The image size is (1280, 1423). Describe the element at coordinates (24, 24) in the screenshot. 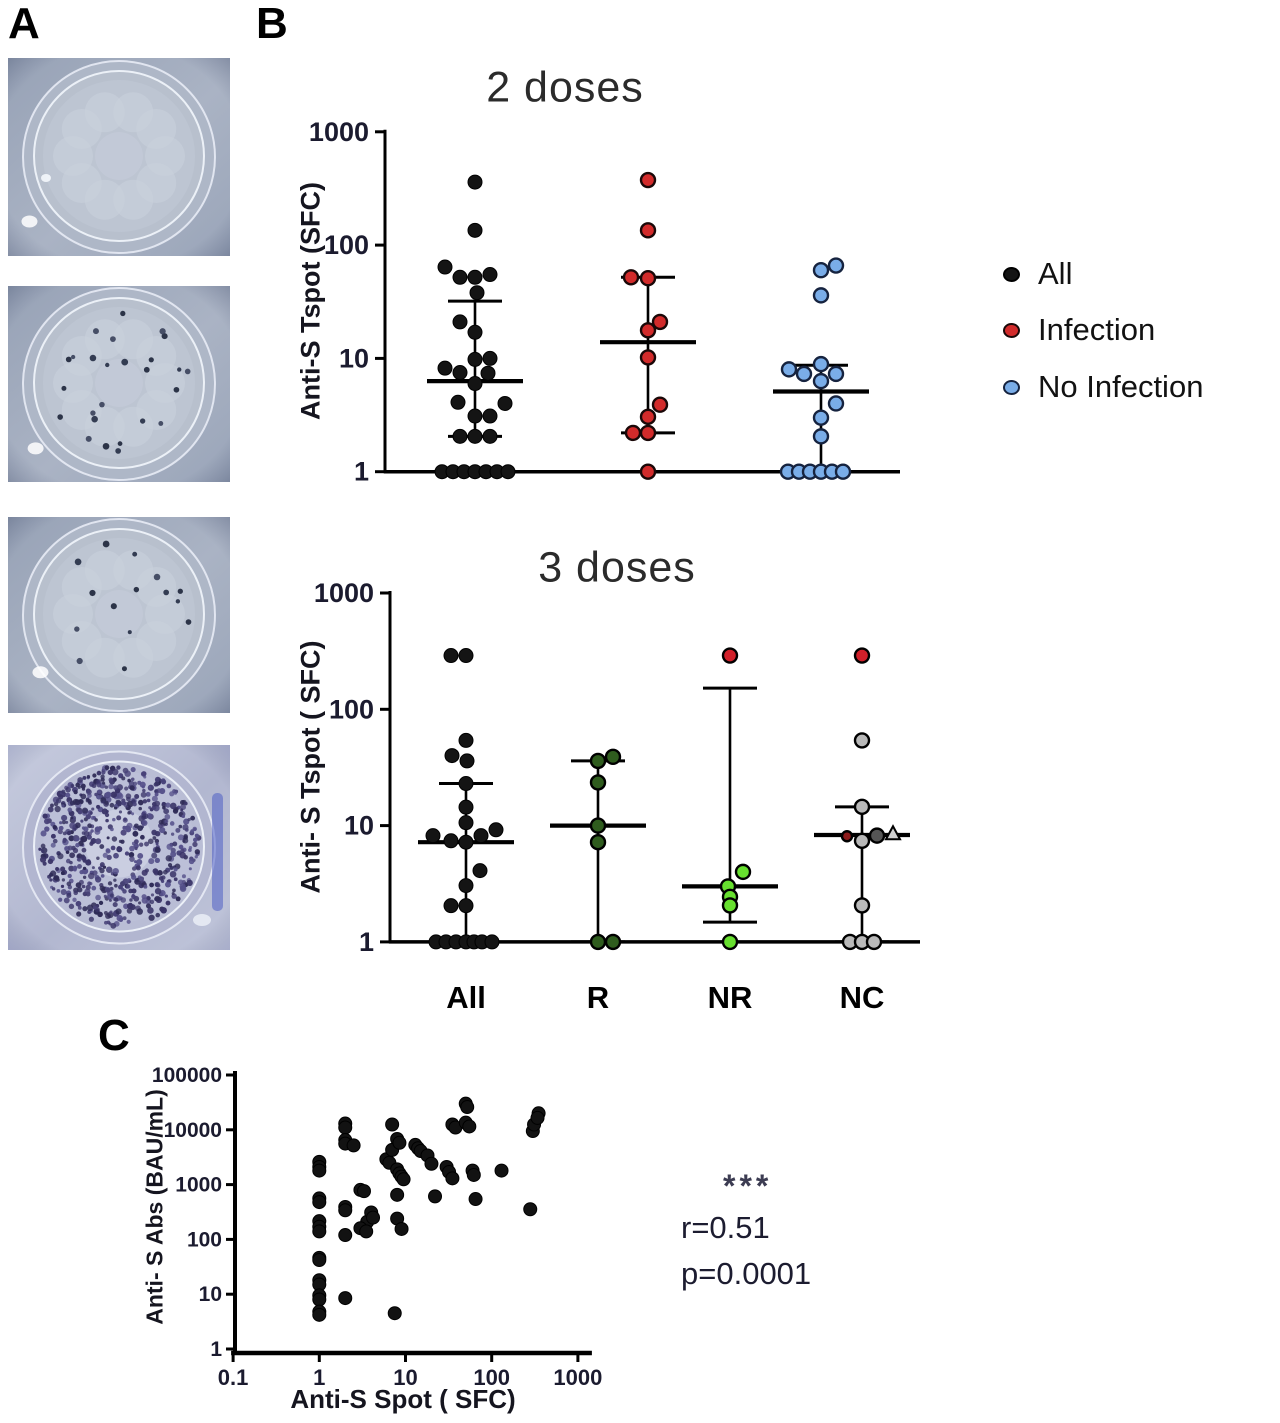

I see `panel-a-label: A` at that location.